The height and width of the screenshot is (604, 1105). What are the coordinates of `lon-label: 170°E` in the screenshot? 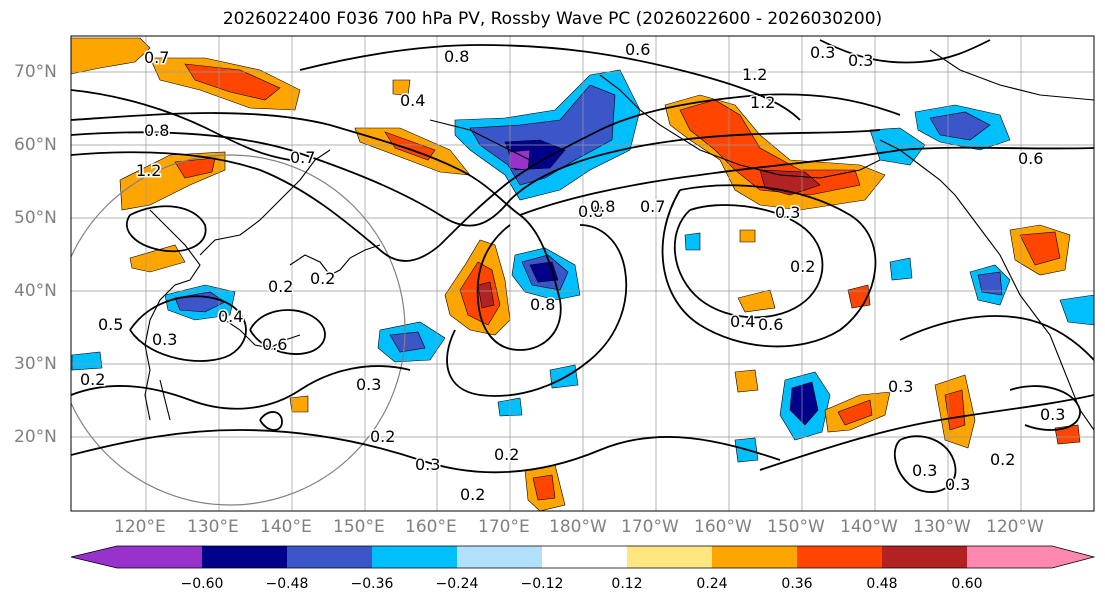 It's located at (504, 527).